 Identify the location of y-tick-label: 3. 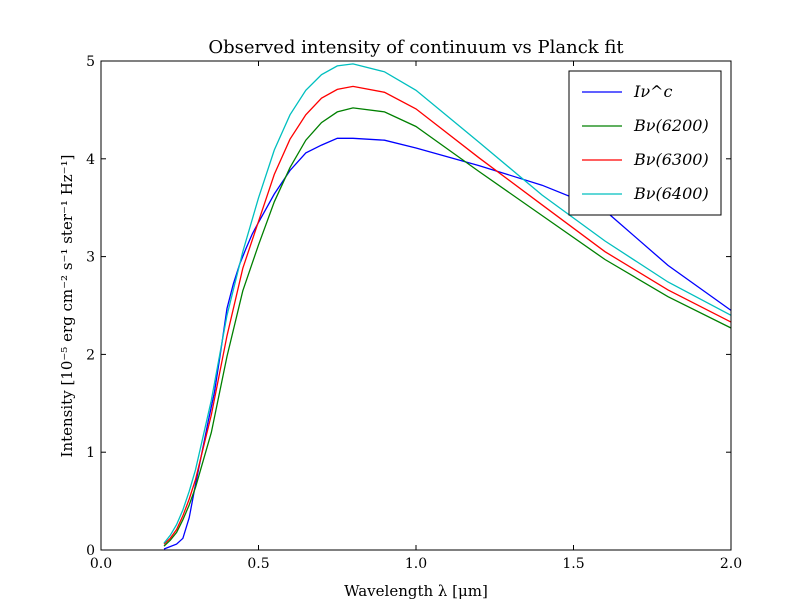
(90, 258).